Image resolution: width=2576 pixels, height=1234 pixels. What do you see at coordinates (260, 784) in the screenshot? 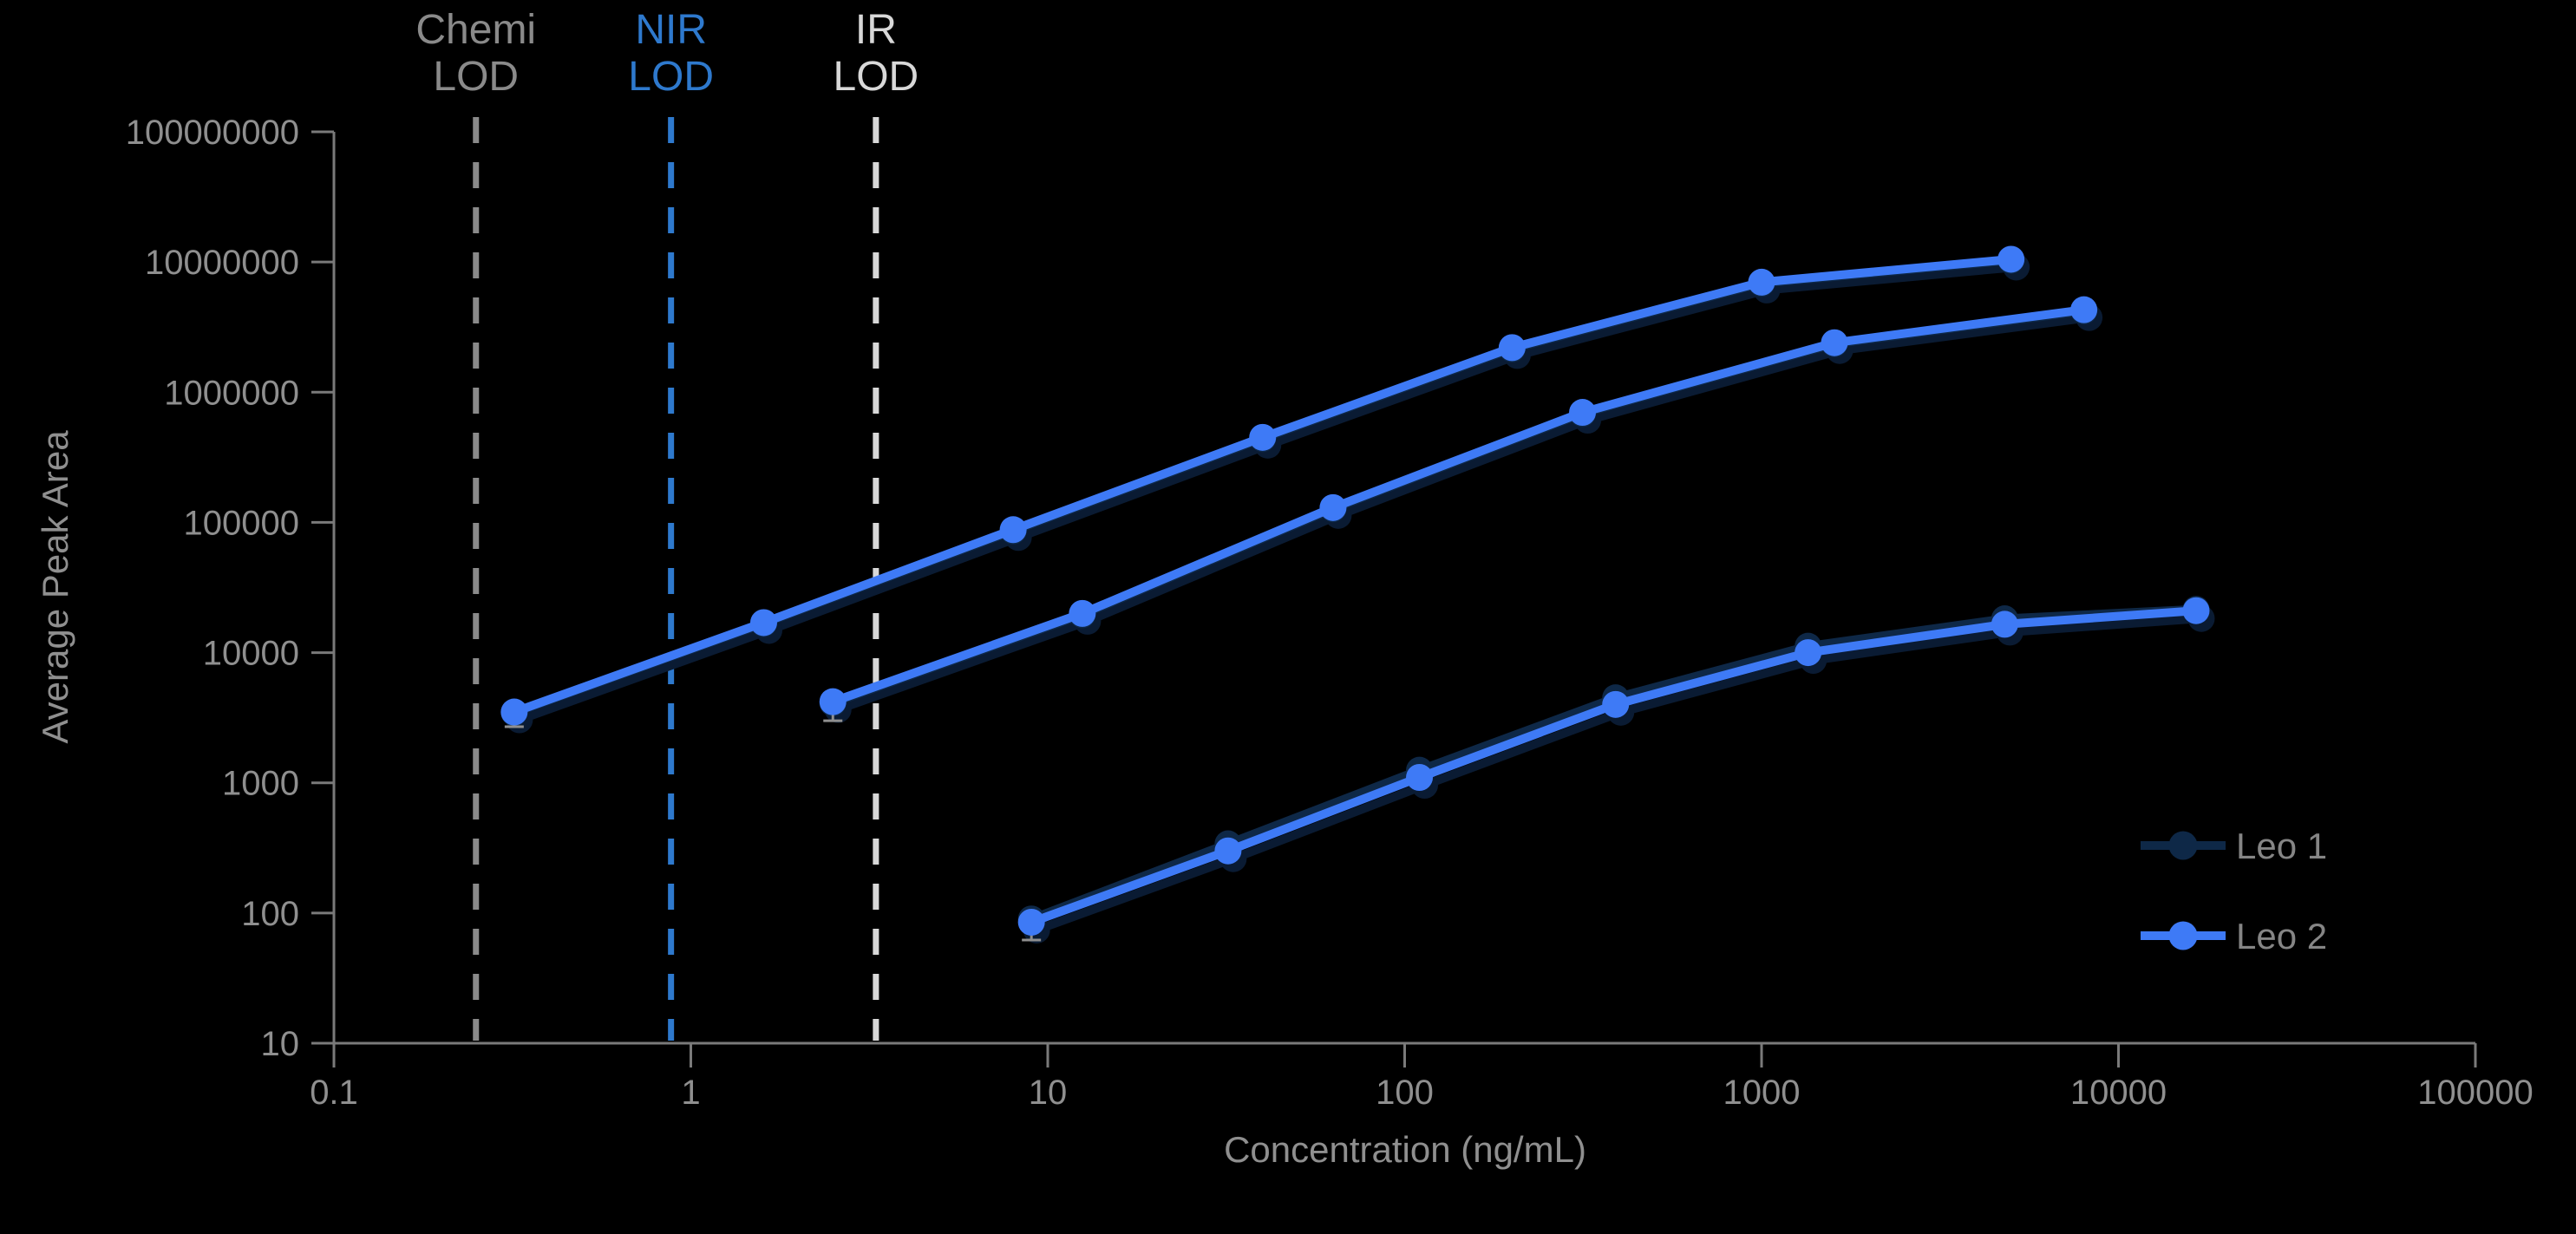
I see `y-tick-label: 1000` at bounding box center [260, 784].